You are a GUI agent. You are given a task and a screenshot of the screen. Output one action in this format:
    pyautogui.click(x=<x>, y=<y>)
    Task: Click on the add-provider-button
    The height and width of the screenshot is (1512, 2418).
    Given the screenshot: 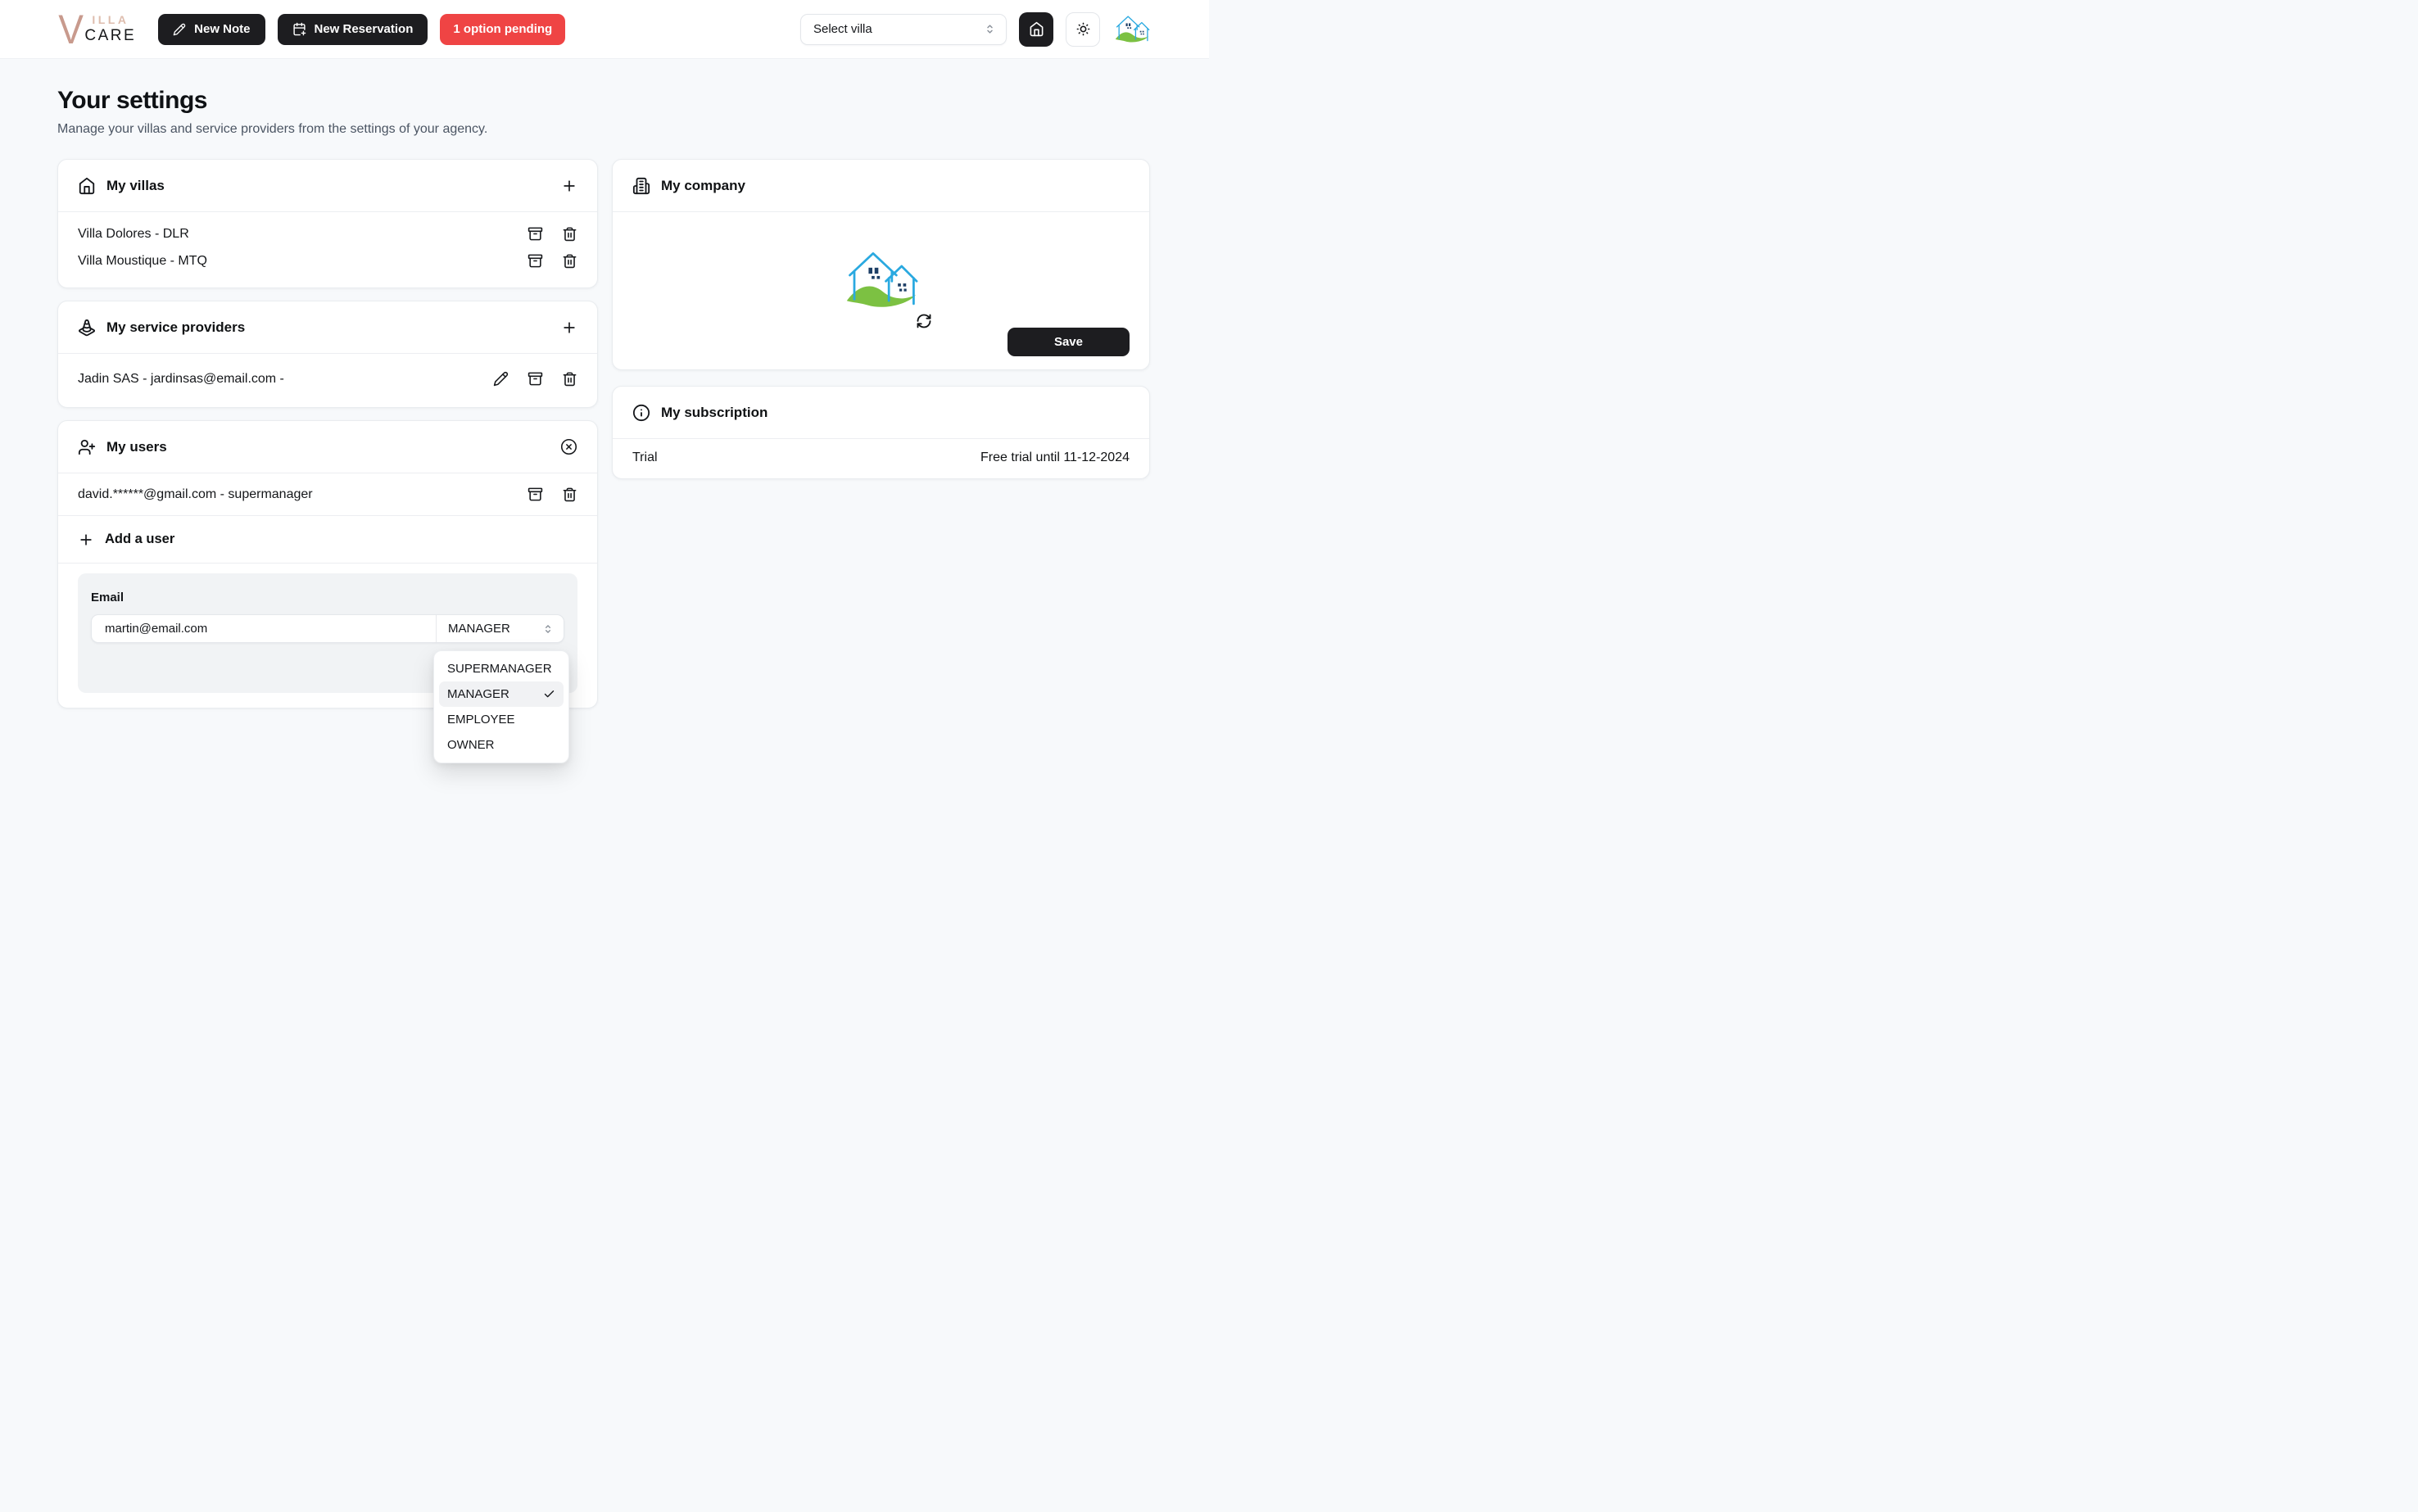 What is the action you would take?
    pyautogui.click(x=569, y=327)
    